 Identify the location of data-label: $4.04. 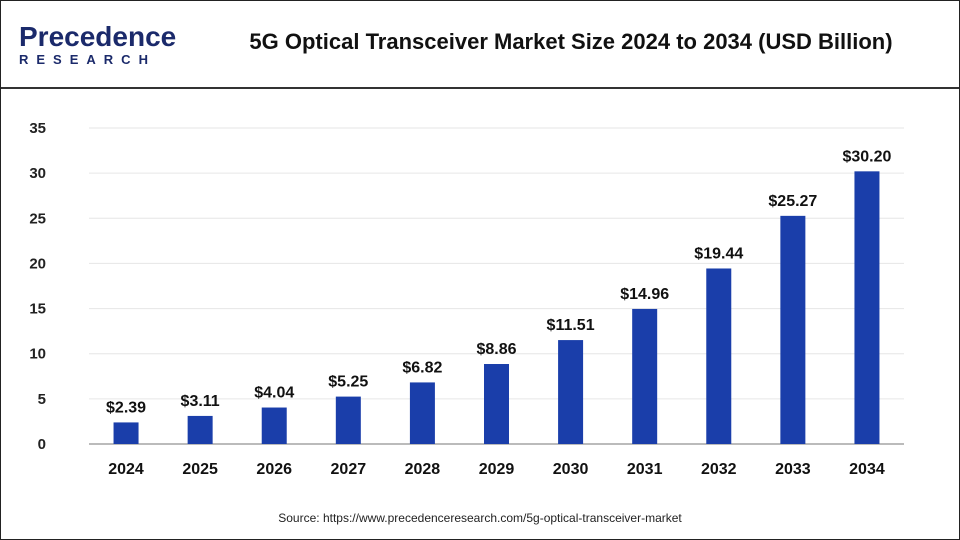
(274, 393).